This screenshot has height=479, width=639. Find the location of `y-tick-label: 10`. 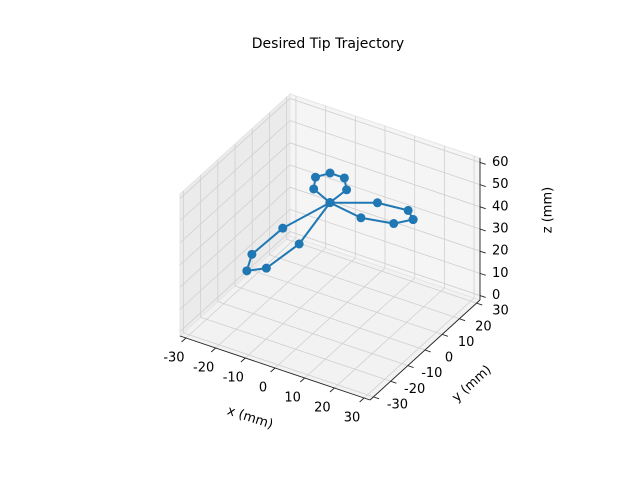

y-tick-label: 10 is located at coordinates (466, 342).